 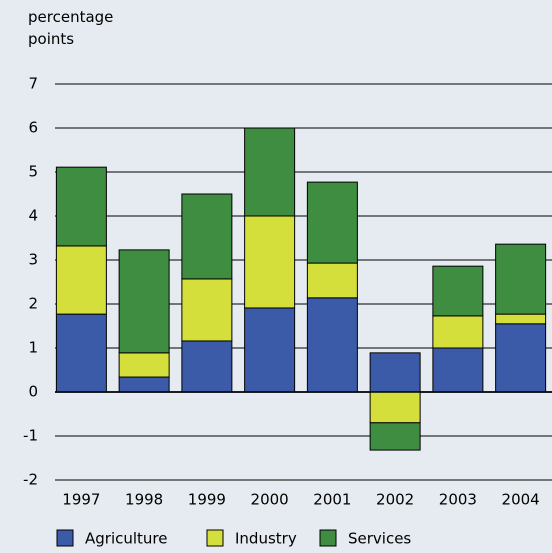 I want to click on y-axis-label: percentage points, so click(x=71, y=28).